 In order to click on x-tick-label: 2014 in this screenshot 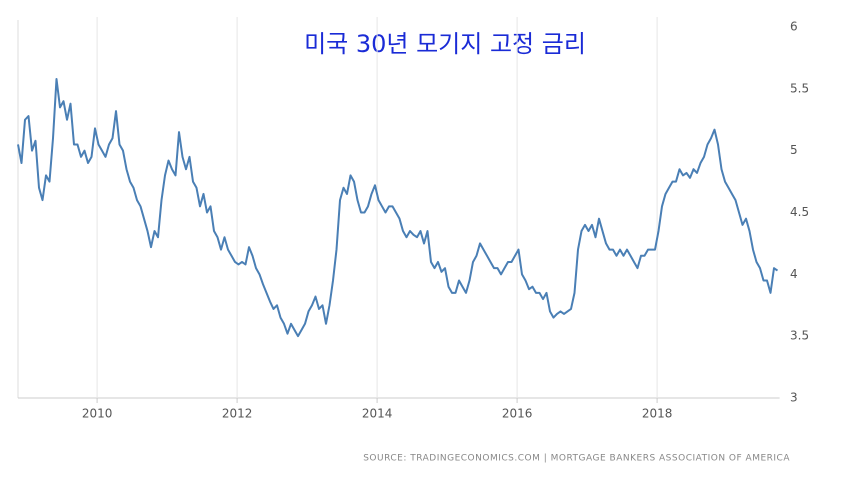, I will do `click(377, 414)`.